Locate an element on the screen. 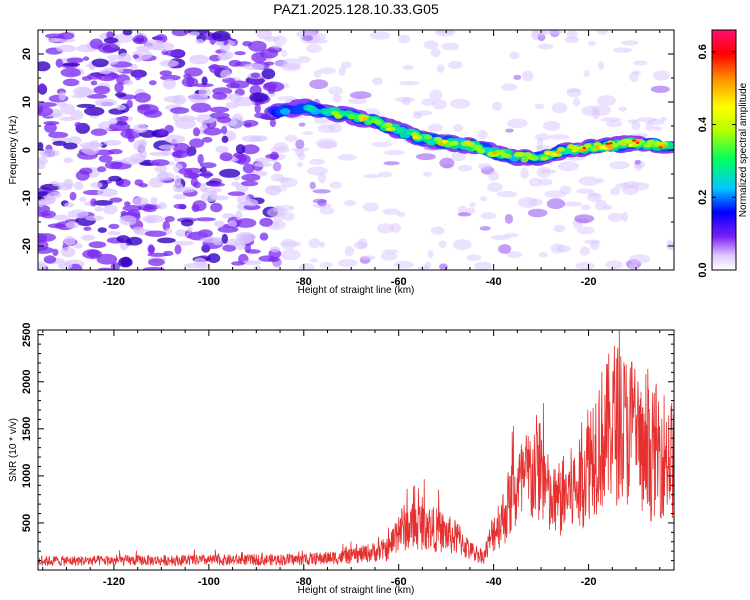 The image size is (750, 600). x-tick-label: -80 is located at coordinates (304, 582).